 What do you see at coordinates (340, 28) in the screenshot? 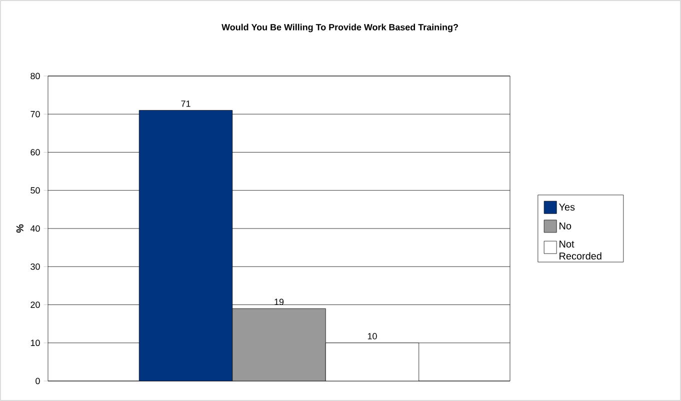
I see `chart-title: Would You Be Willing To Provide Work Based Training?` at bounding box center [340, 28].